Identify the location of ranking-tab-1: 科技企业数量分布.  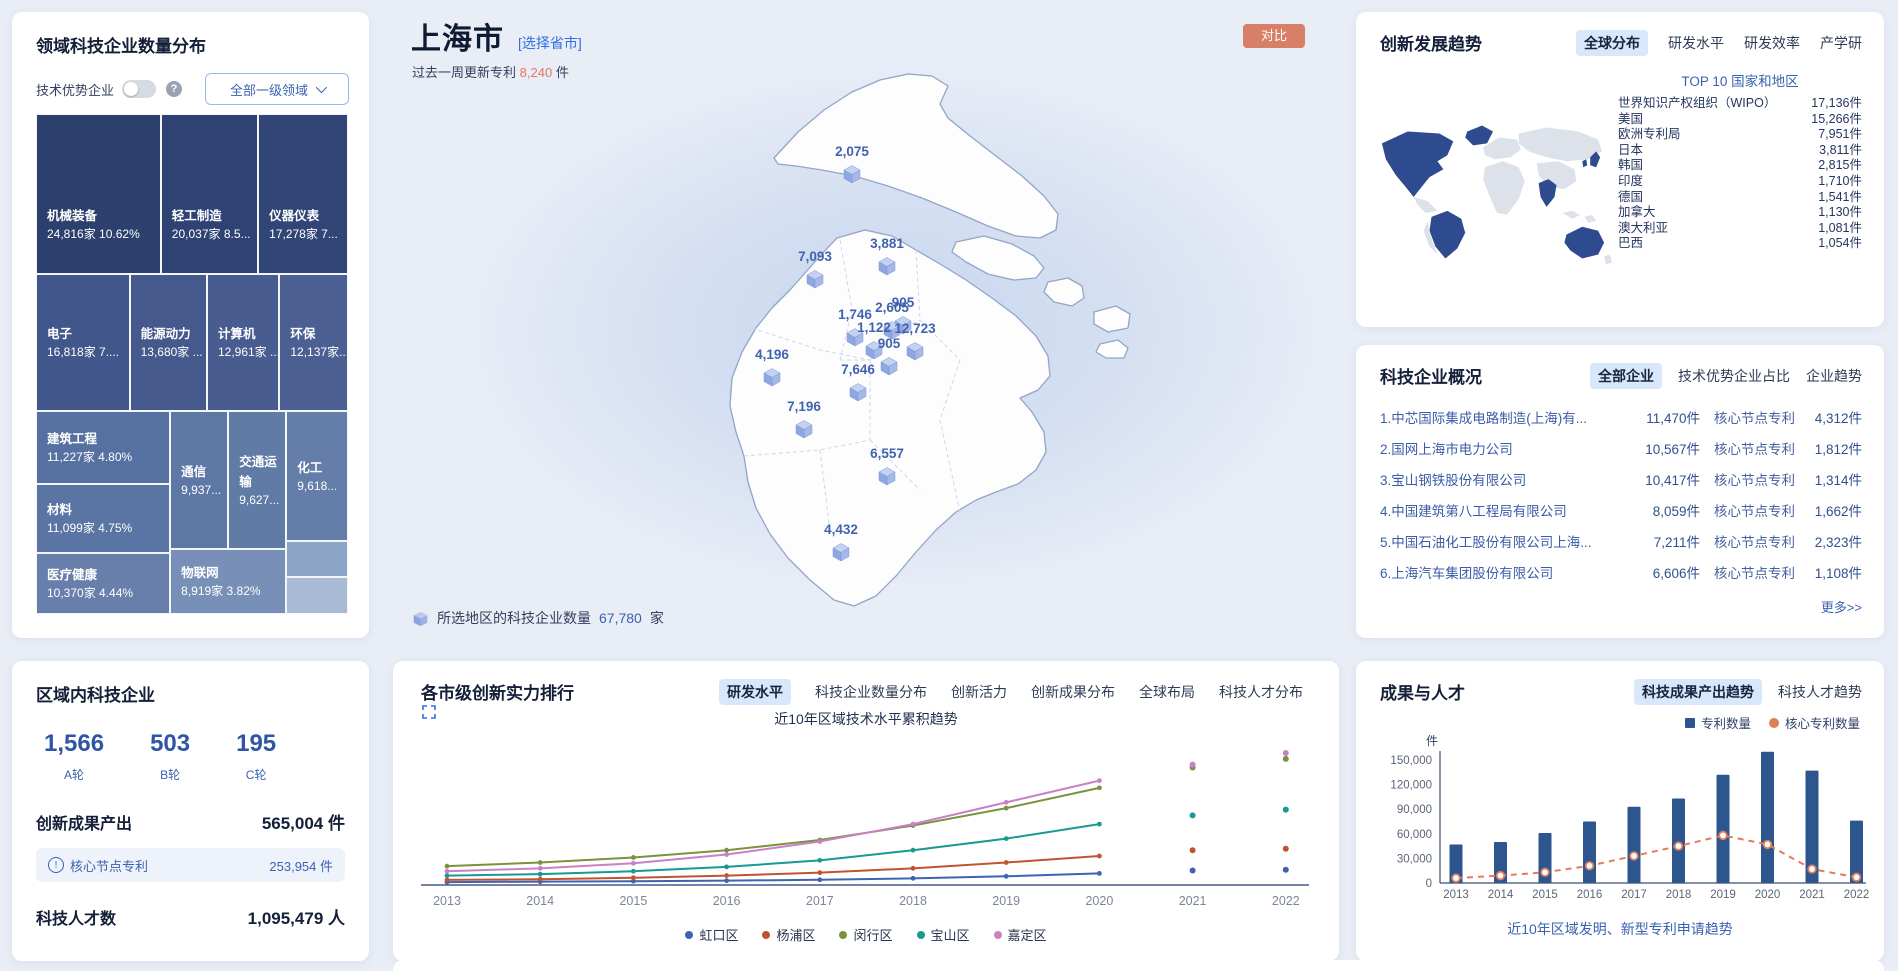
(871, 692).